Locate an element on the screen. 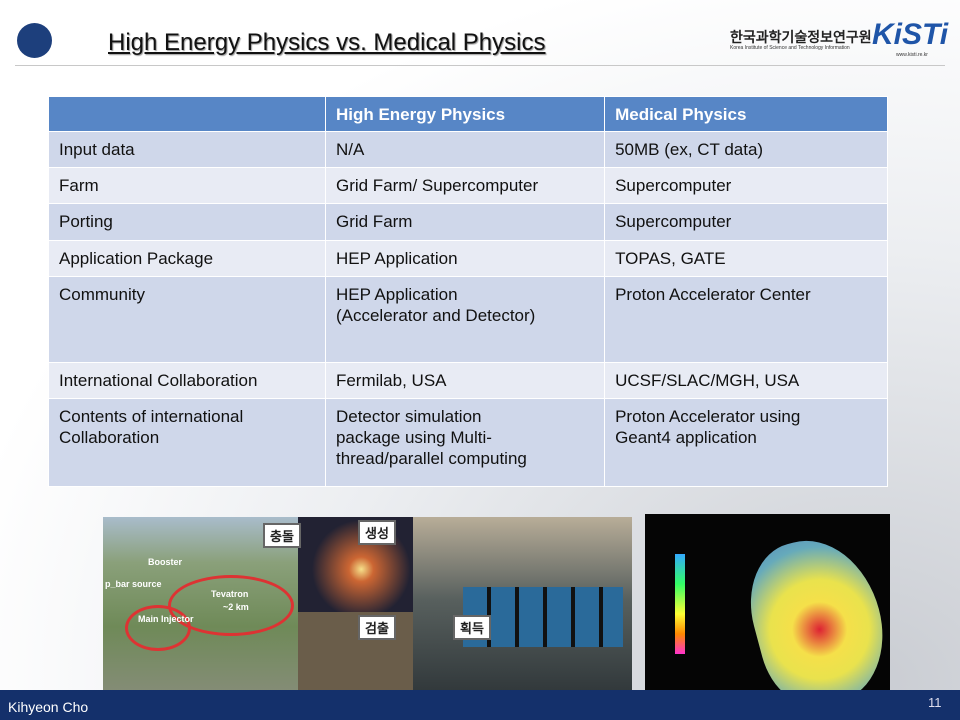 Image resolution: width=960 pixels, height=720 pixels. bullet-circle is located at coordinates (34, 40).